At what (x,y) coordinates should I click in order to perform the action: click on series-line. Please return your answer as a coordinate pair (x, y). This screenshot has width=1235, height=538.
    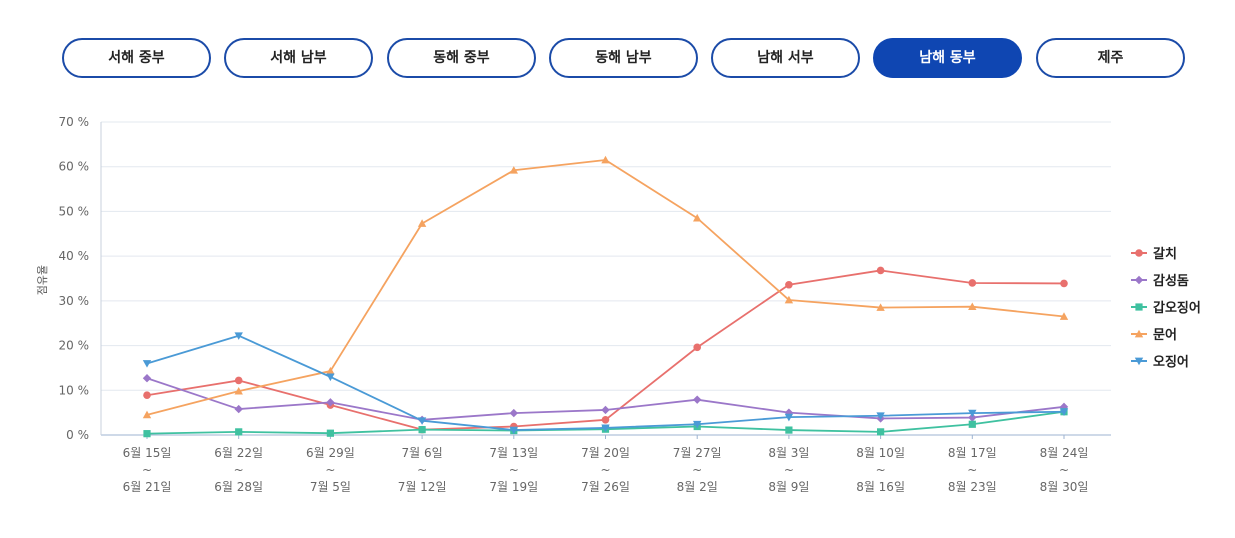
    Looking at the image, I should click on (605, 382).